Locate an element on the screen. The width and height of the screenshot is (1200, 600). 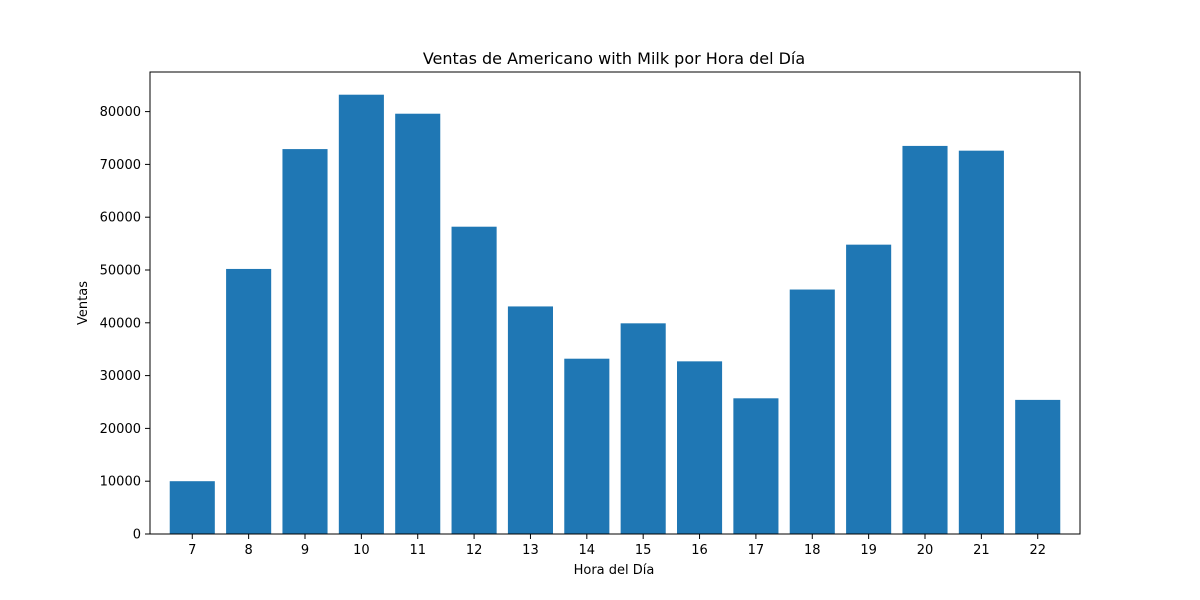
x-tick-label: 20 is located at coordinates (925, 550).